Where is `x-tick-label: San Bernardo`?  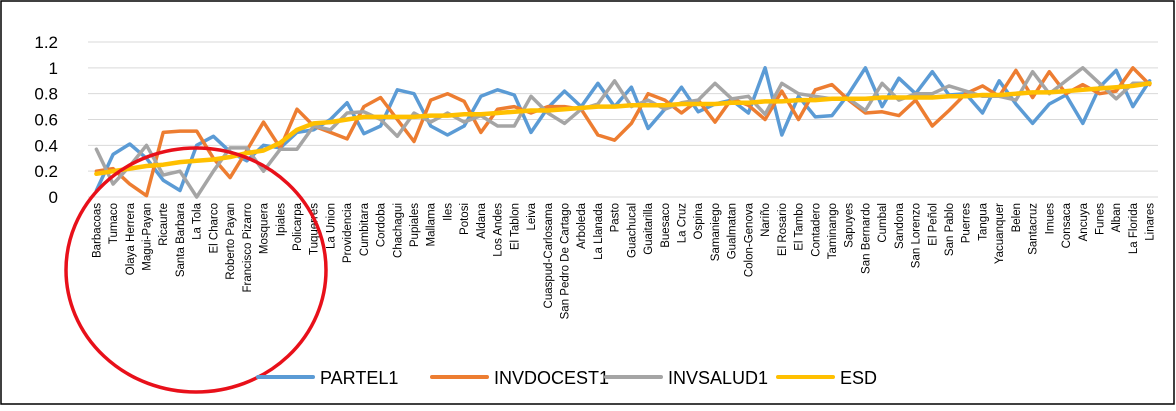
x-tick-label: San Bernardo is located at coordinates (866, 238).